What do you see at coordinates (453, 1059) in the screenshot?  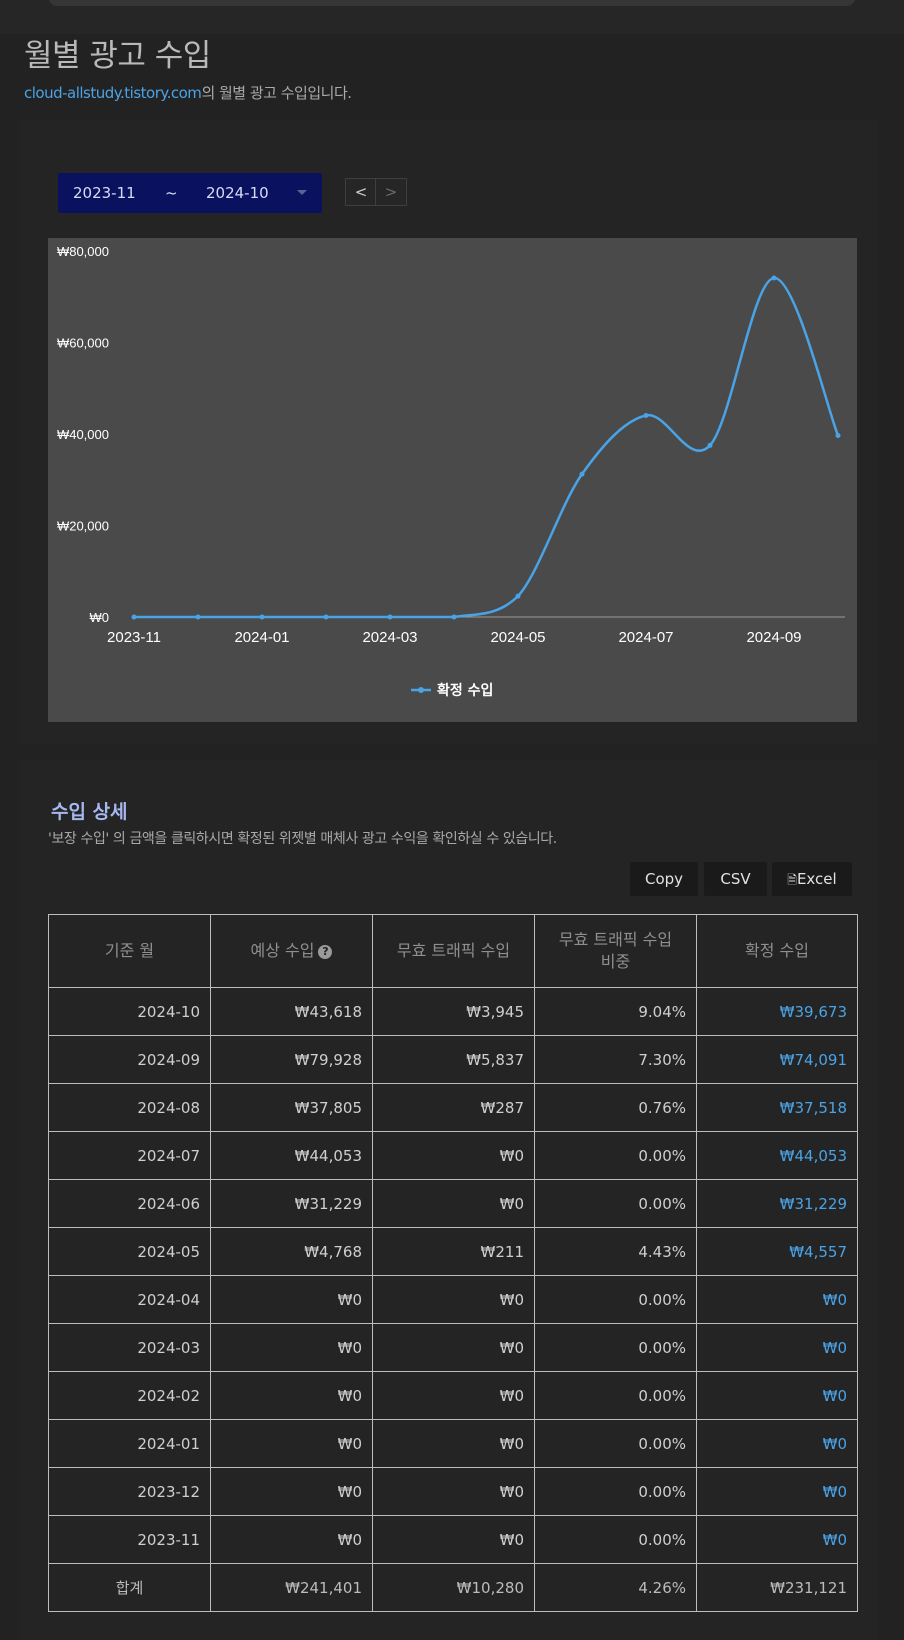 I see `cell-invalid: ₩5,837` at bounding box center [453, 1059].